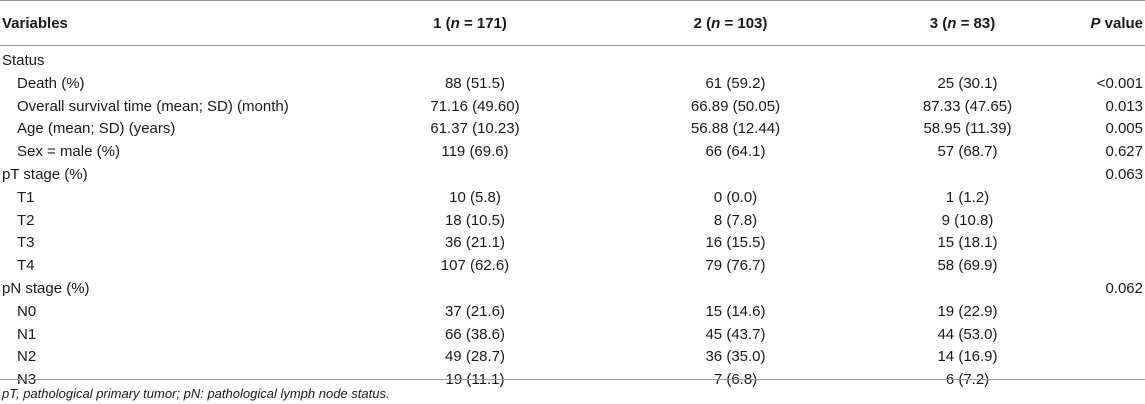  Describe the element at coordinates (475, 83) in the screenshot. I see `cell-group-1: 88 (51.5)` at that location.